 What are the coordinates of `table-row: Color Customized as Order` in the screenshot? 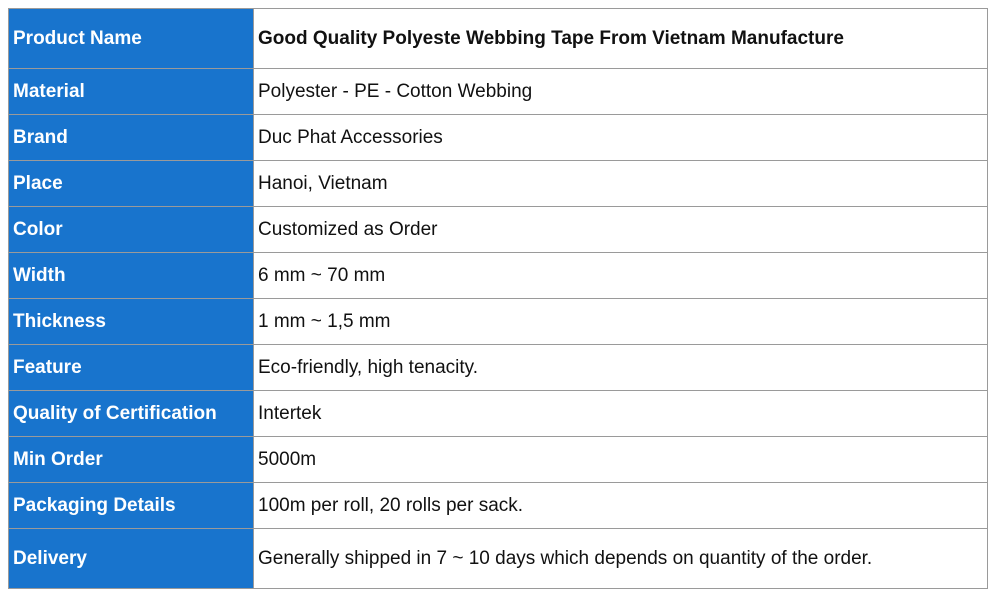 It's located at (498, 229).